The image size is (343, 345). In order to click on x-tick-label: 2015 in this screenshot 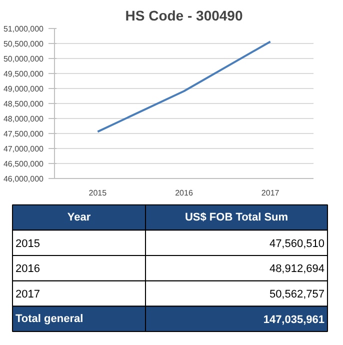, I will do `click(98, 193)`.